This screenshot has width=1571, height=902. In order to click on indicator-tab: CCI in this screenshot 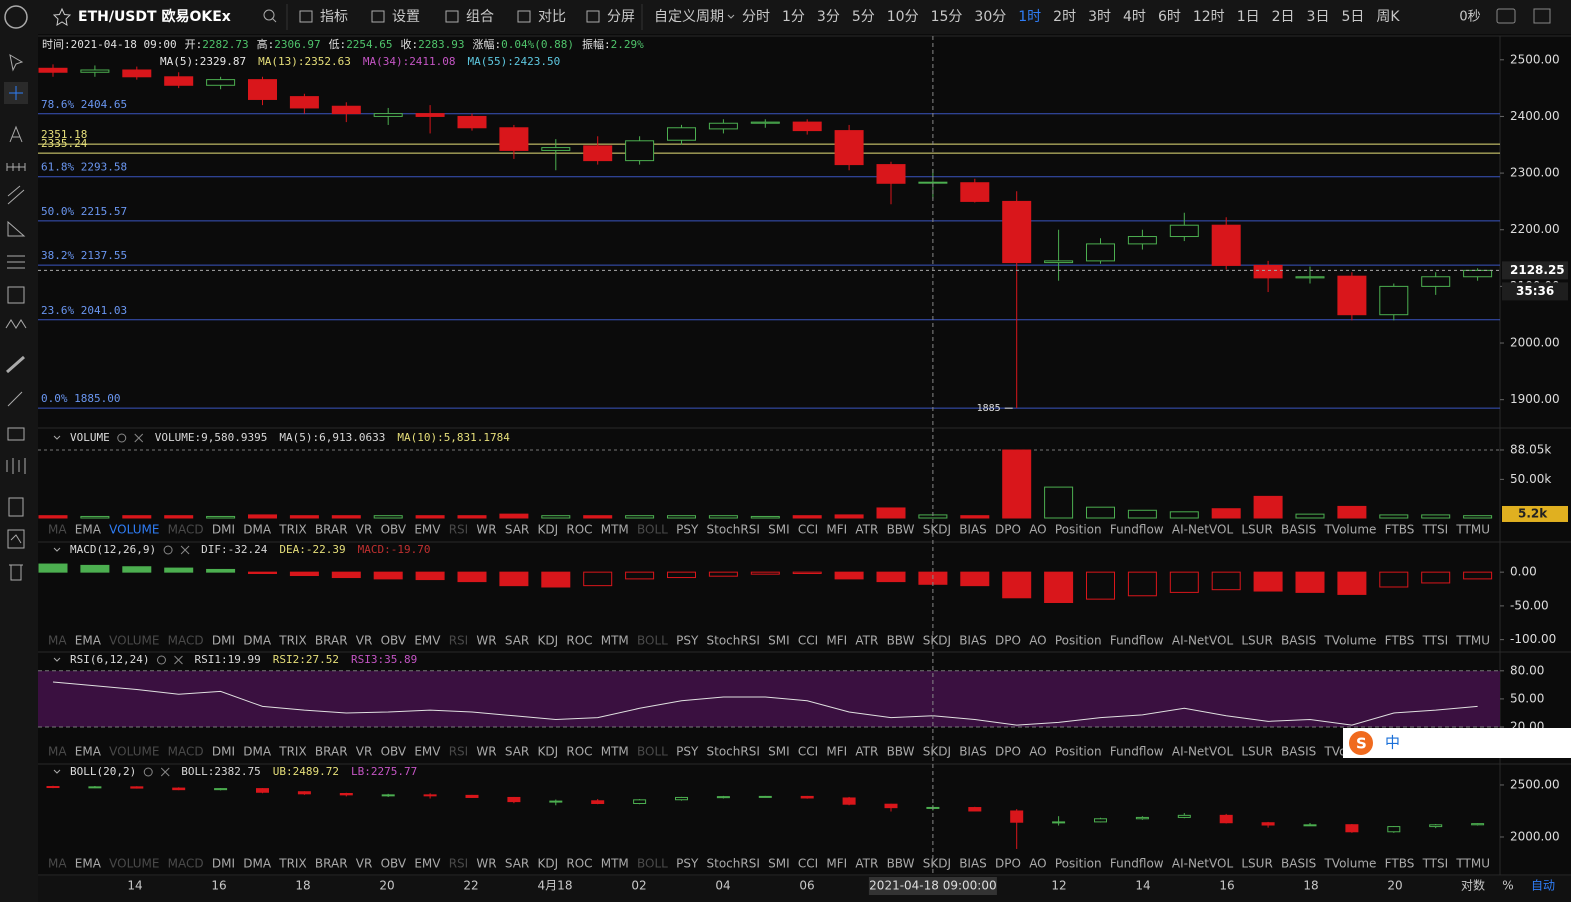, I will do `click(808, 864)`.